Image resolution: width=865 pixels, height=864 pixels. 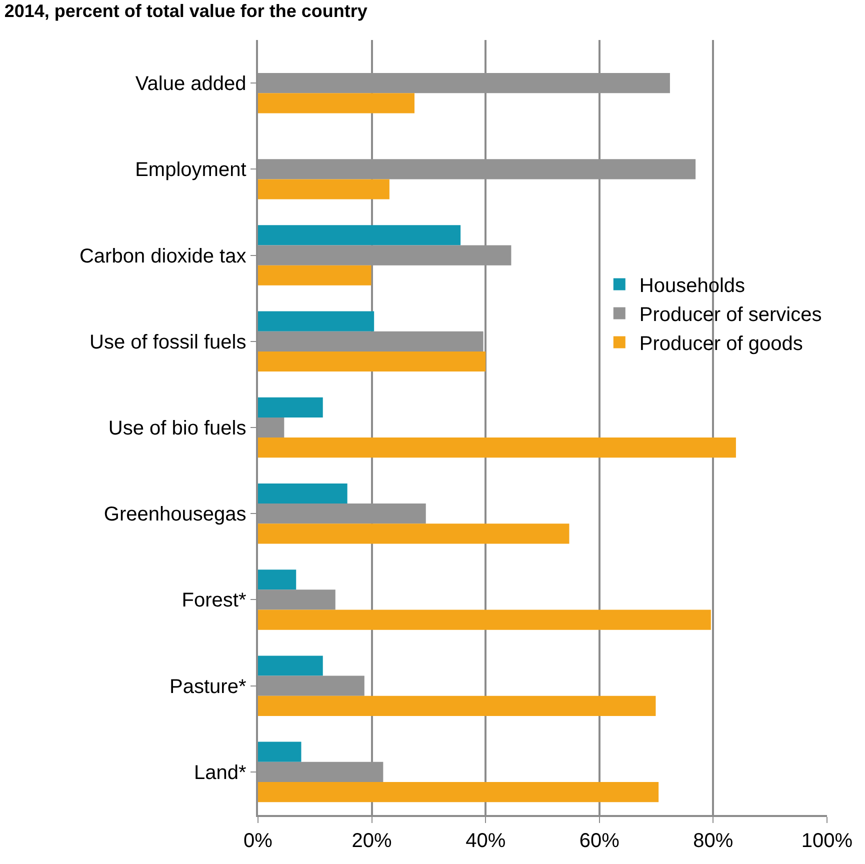 What do you see at coordinates (168, 342) in the screenshot?
I see `y-tick-label: Use of fossil fuels` at bounding box center [168, 342].